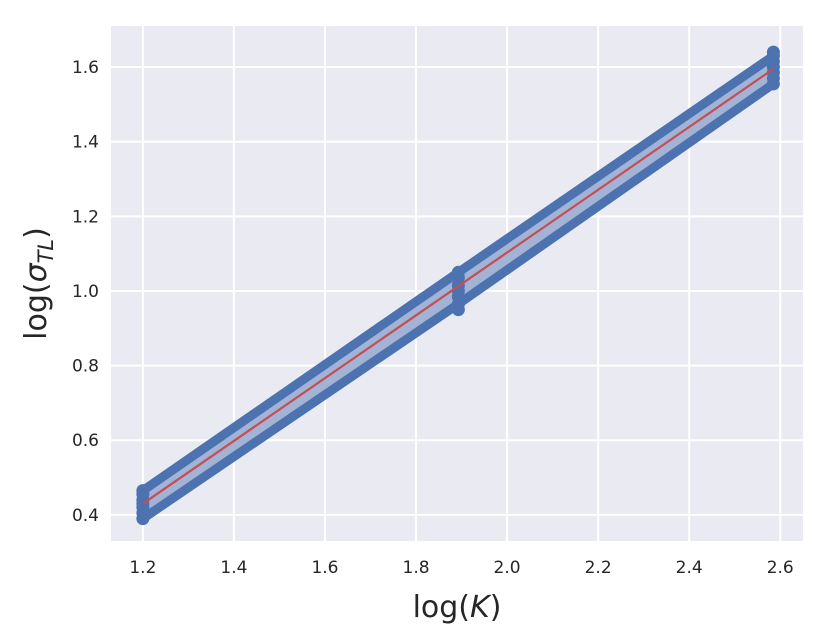 The image size is (830, 639). Describe the element at coordinates (457, 607) in the screenshot. I see `x-axis-label: log(K)` at that location.